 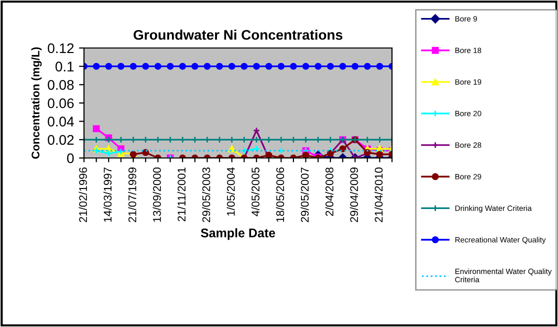 I want to click on chart-title: Groundwater Ni Concentrations, so click(x=238, y=35).